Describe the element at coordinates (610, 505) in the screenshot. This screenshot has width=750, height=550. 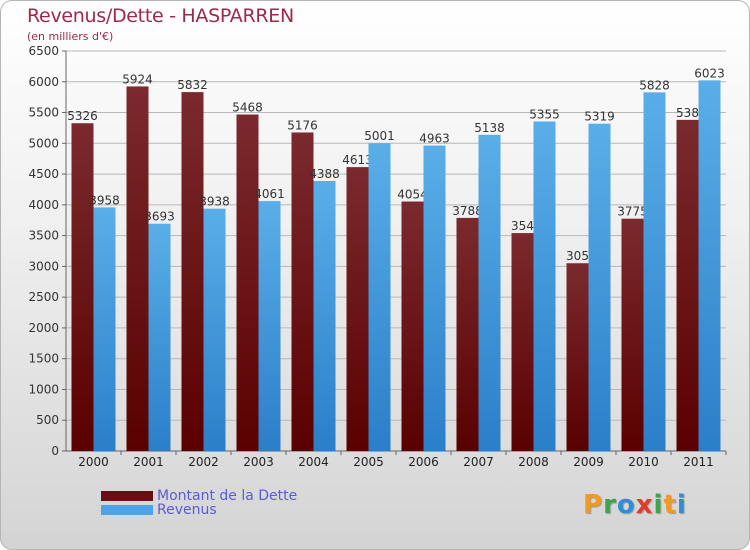
I see `logo-letter: r` at that location.